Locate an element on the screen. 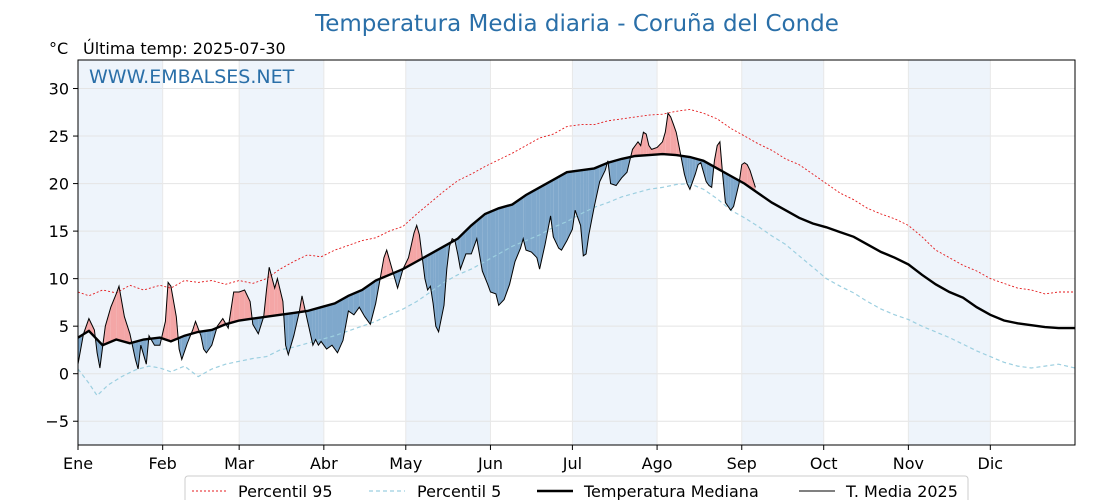 The width and height of the screenshot is (1120, 500). y-tick-label: 15 is located at coordinates (59, 231).